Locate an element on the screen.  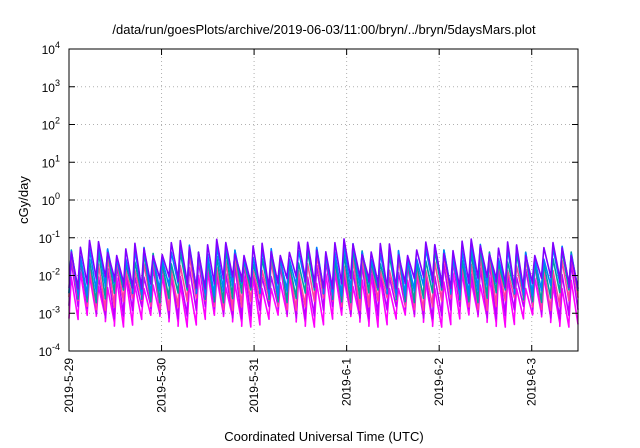
y-tick-labels: 10⁻⁴ 10⁻³ 10⁻² 10⁻¹ 10⁰ 10¹ 10² 10³ 10⁴ is located at coordinates (49, 199).